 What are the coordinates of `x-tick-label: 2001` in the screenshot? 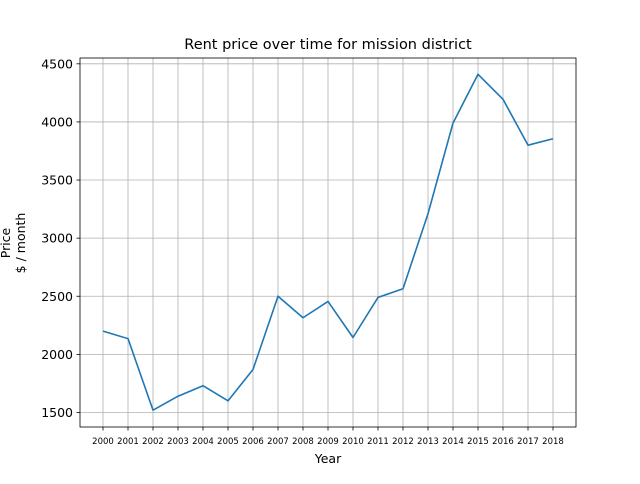 It's located at (128, 442).